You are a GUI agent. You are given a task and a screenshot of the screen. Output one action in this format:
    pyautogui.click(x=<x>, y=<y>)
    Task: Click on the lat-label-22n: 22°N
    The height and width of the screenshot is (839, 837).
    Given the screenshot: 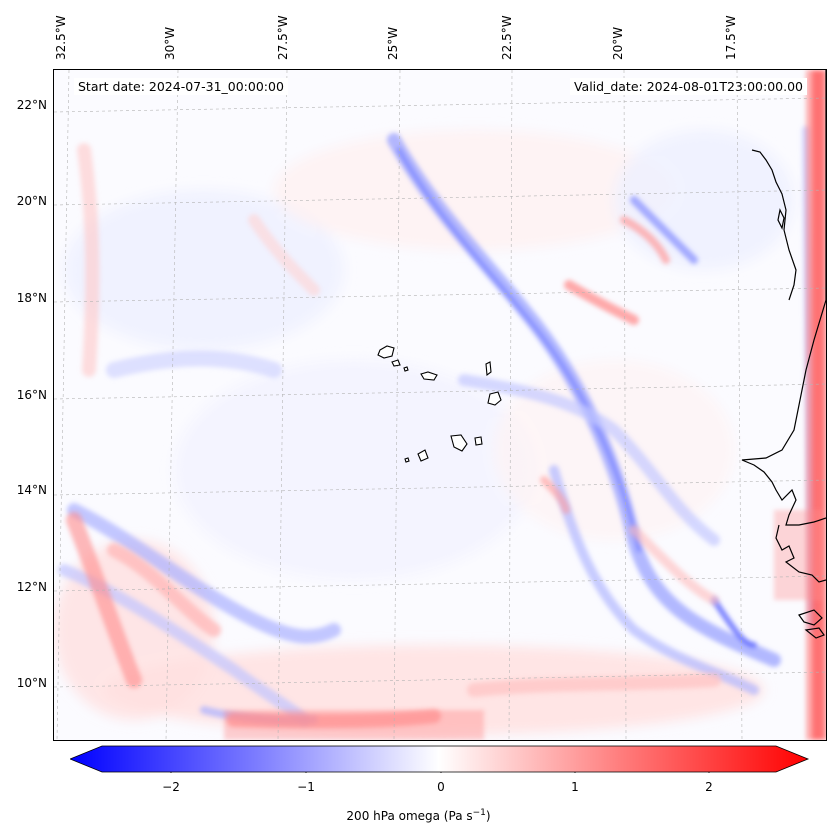 What is the action you would take?
    pyautogui.click(x=31, y=105)
    